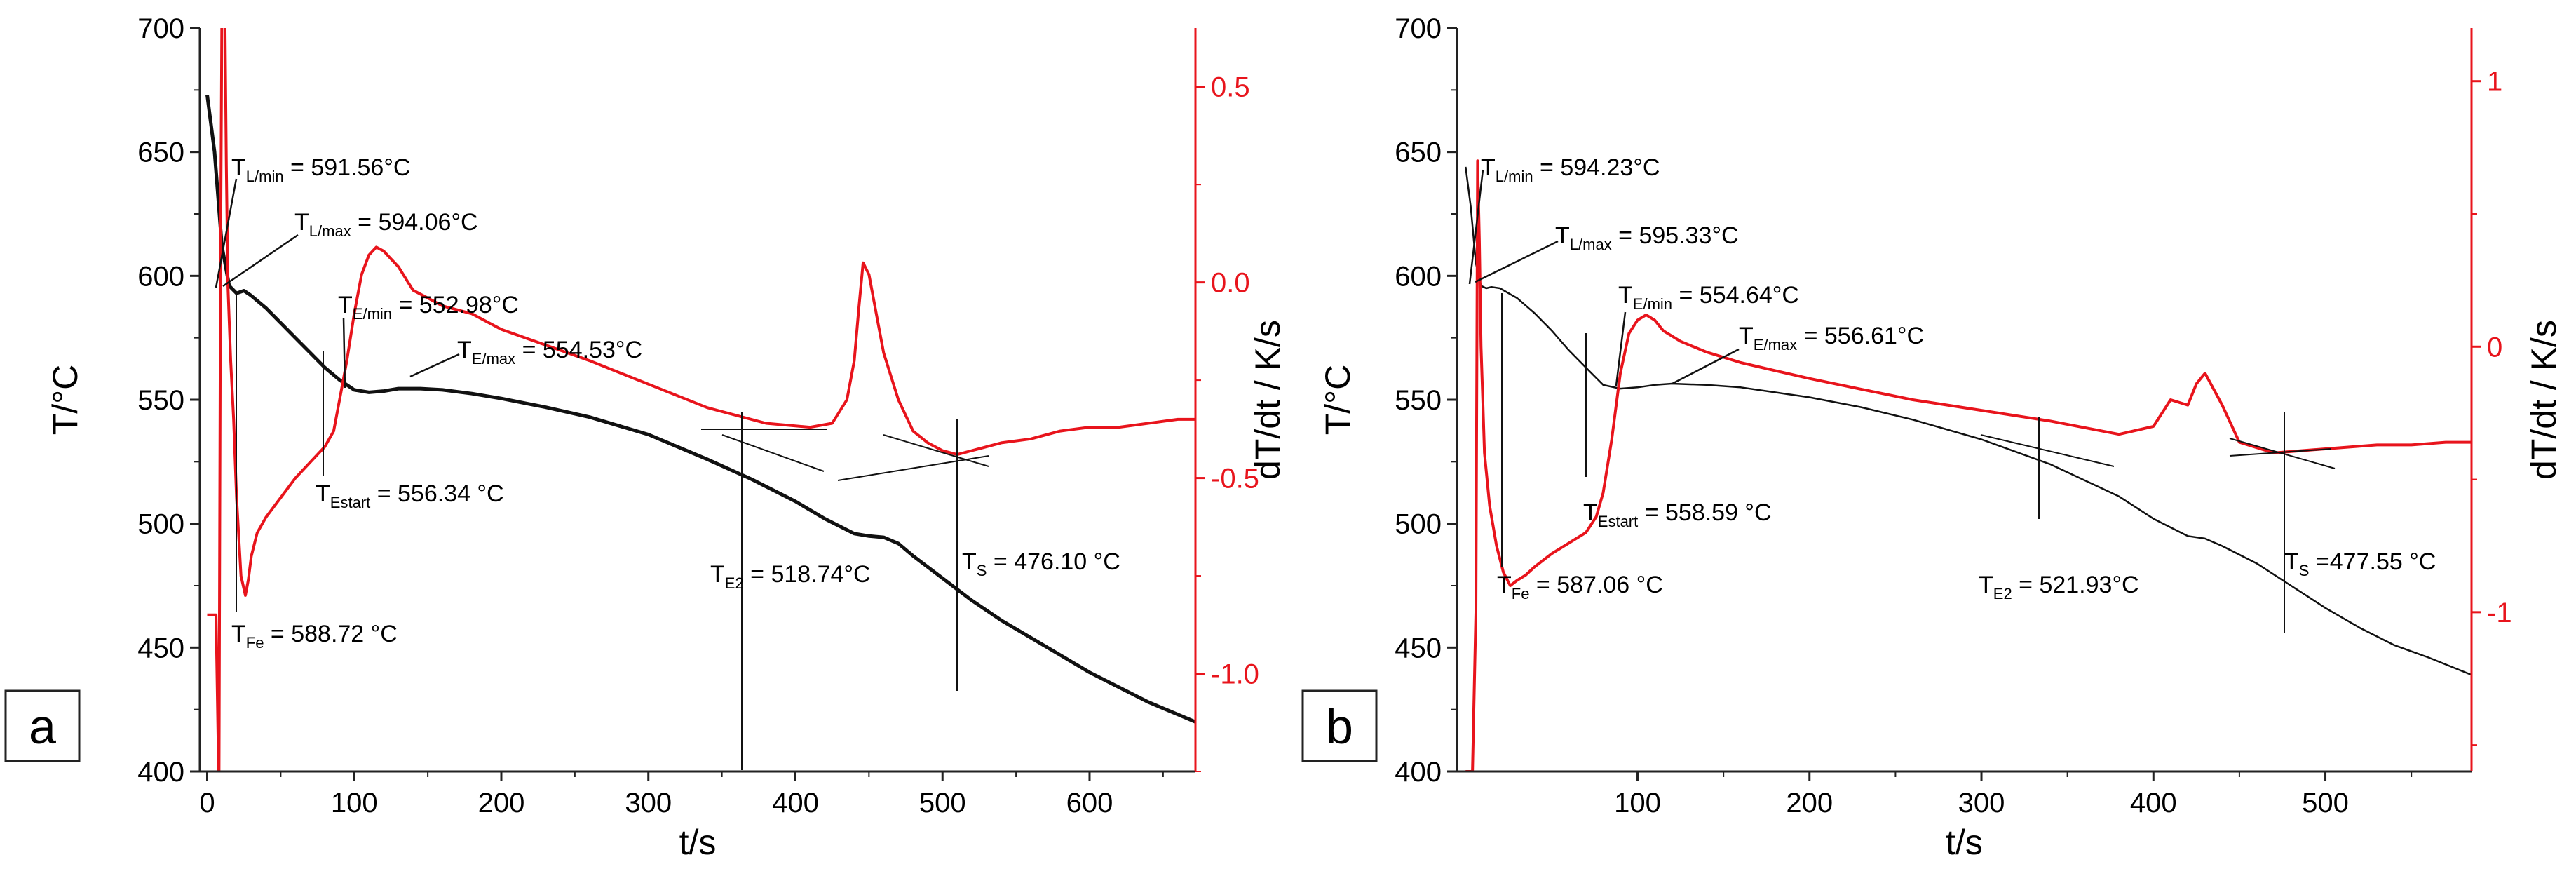  Describe the element at coordinates (1235, 674) in the screenshot. I see `y2-tick-label: -1.0` at that location.